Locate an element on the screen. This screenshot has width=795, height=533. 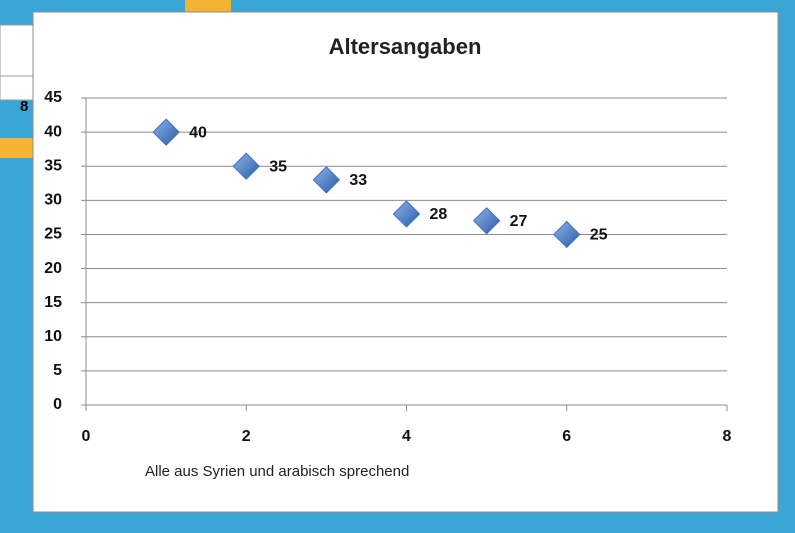
data-label: 25 is located at coordinates (599, 235).